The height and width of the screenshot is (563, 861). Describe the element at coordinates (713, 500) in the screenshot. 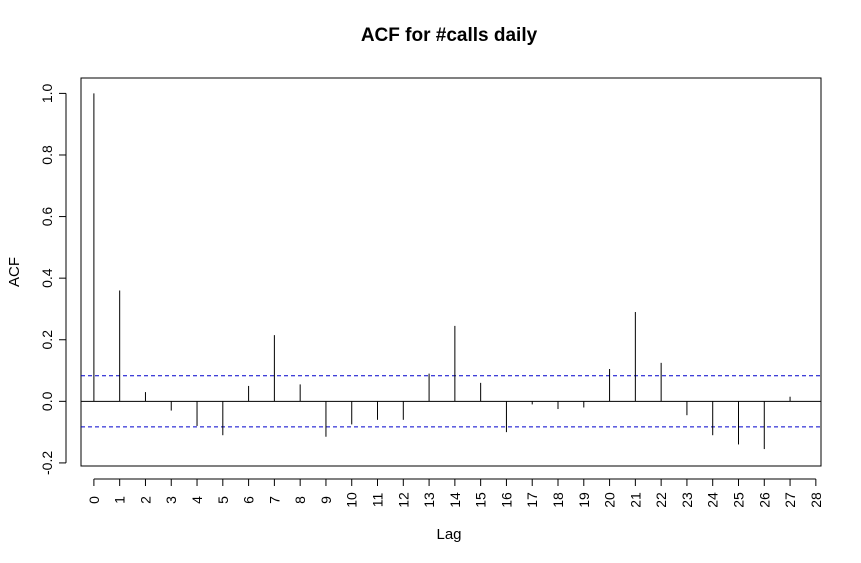

I see `x-tick-label: 24` at that location.